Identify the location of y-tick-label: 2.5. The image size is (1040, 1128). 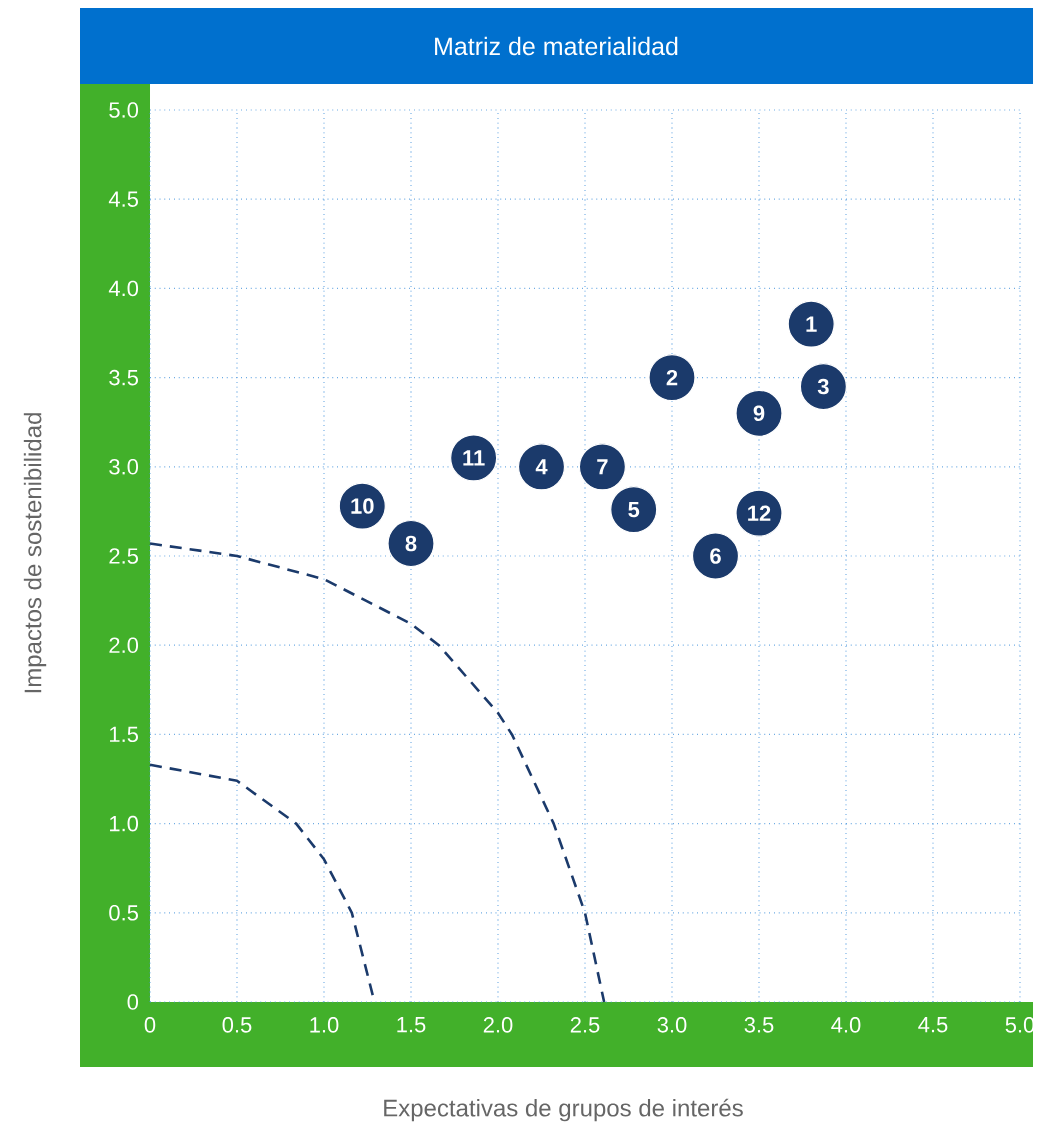
(123, 556).